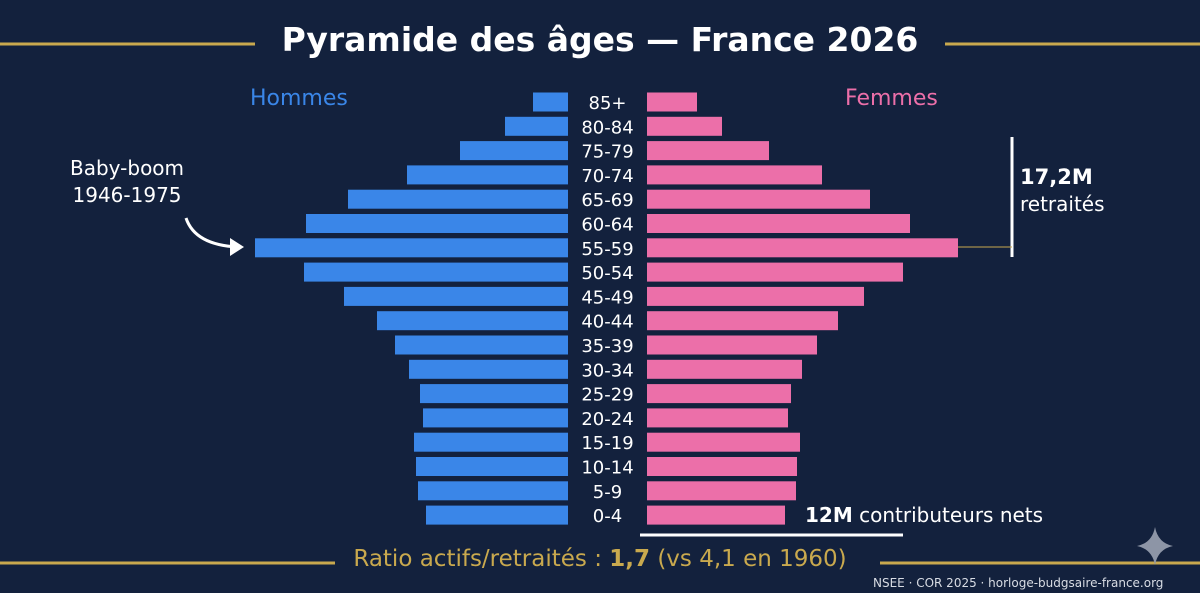 This screenshot has height=593, width=1200. What do you see at coordinates (1155, 546) in the screenshot?
I see `sparkle-icon` at bounding box center [1155, 546].